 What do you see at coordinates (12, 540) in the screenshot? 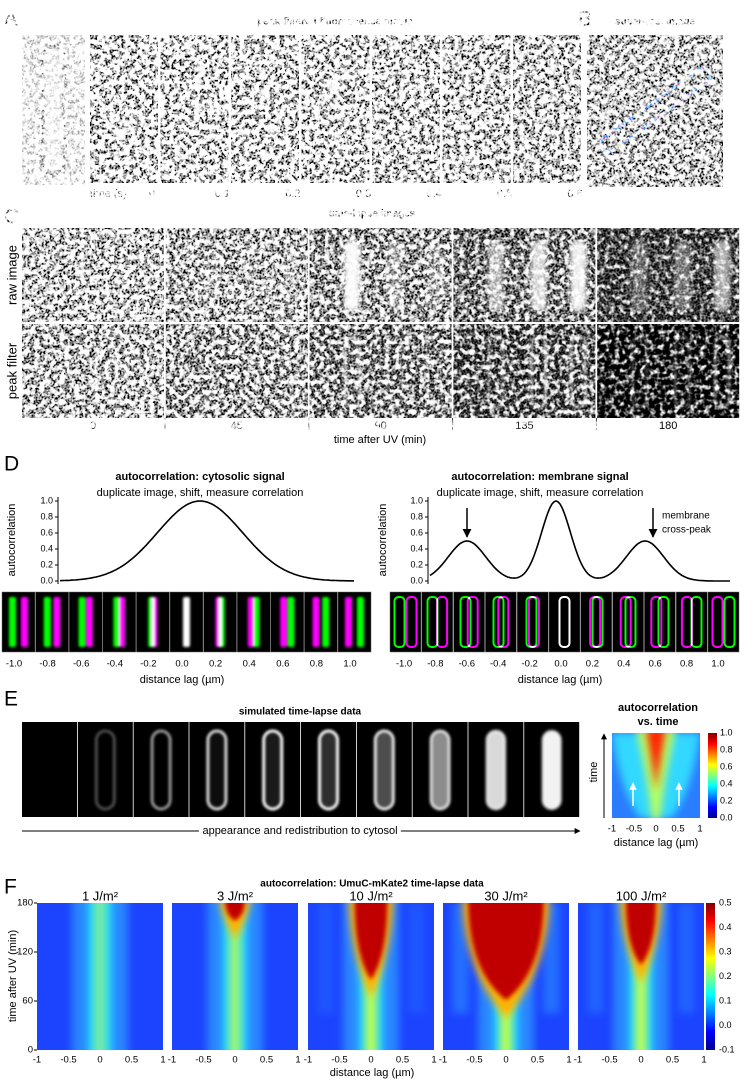
I see `y-axis-label: autocorrelation` at bounding box center [12, 540].